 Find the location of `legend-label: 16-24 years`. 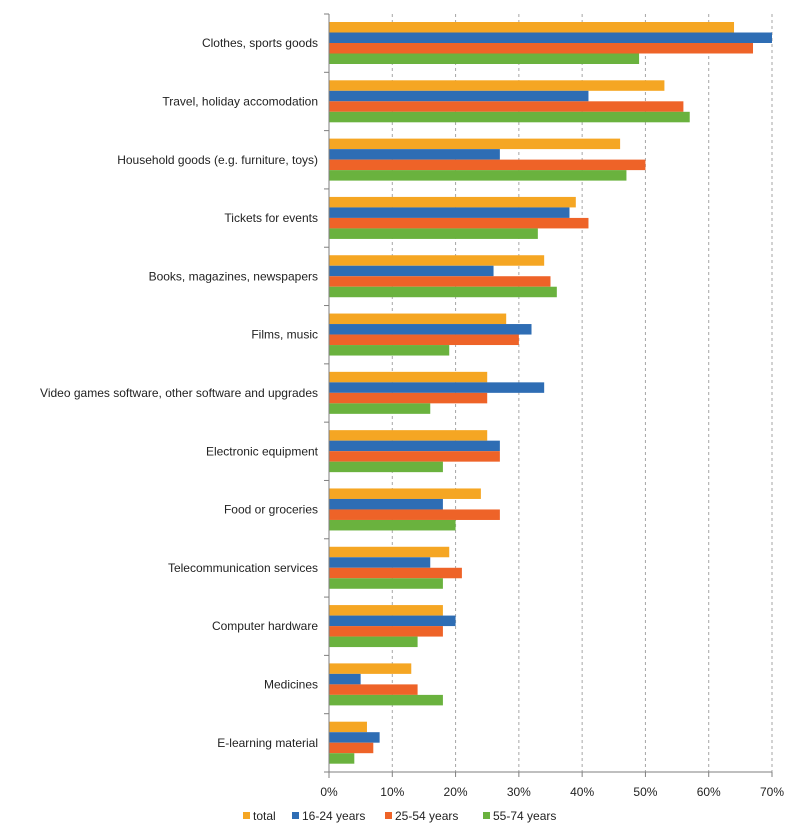

legend-label: 16-24 years is located at coordinates (333, 816).